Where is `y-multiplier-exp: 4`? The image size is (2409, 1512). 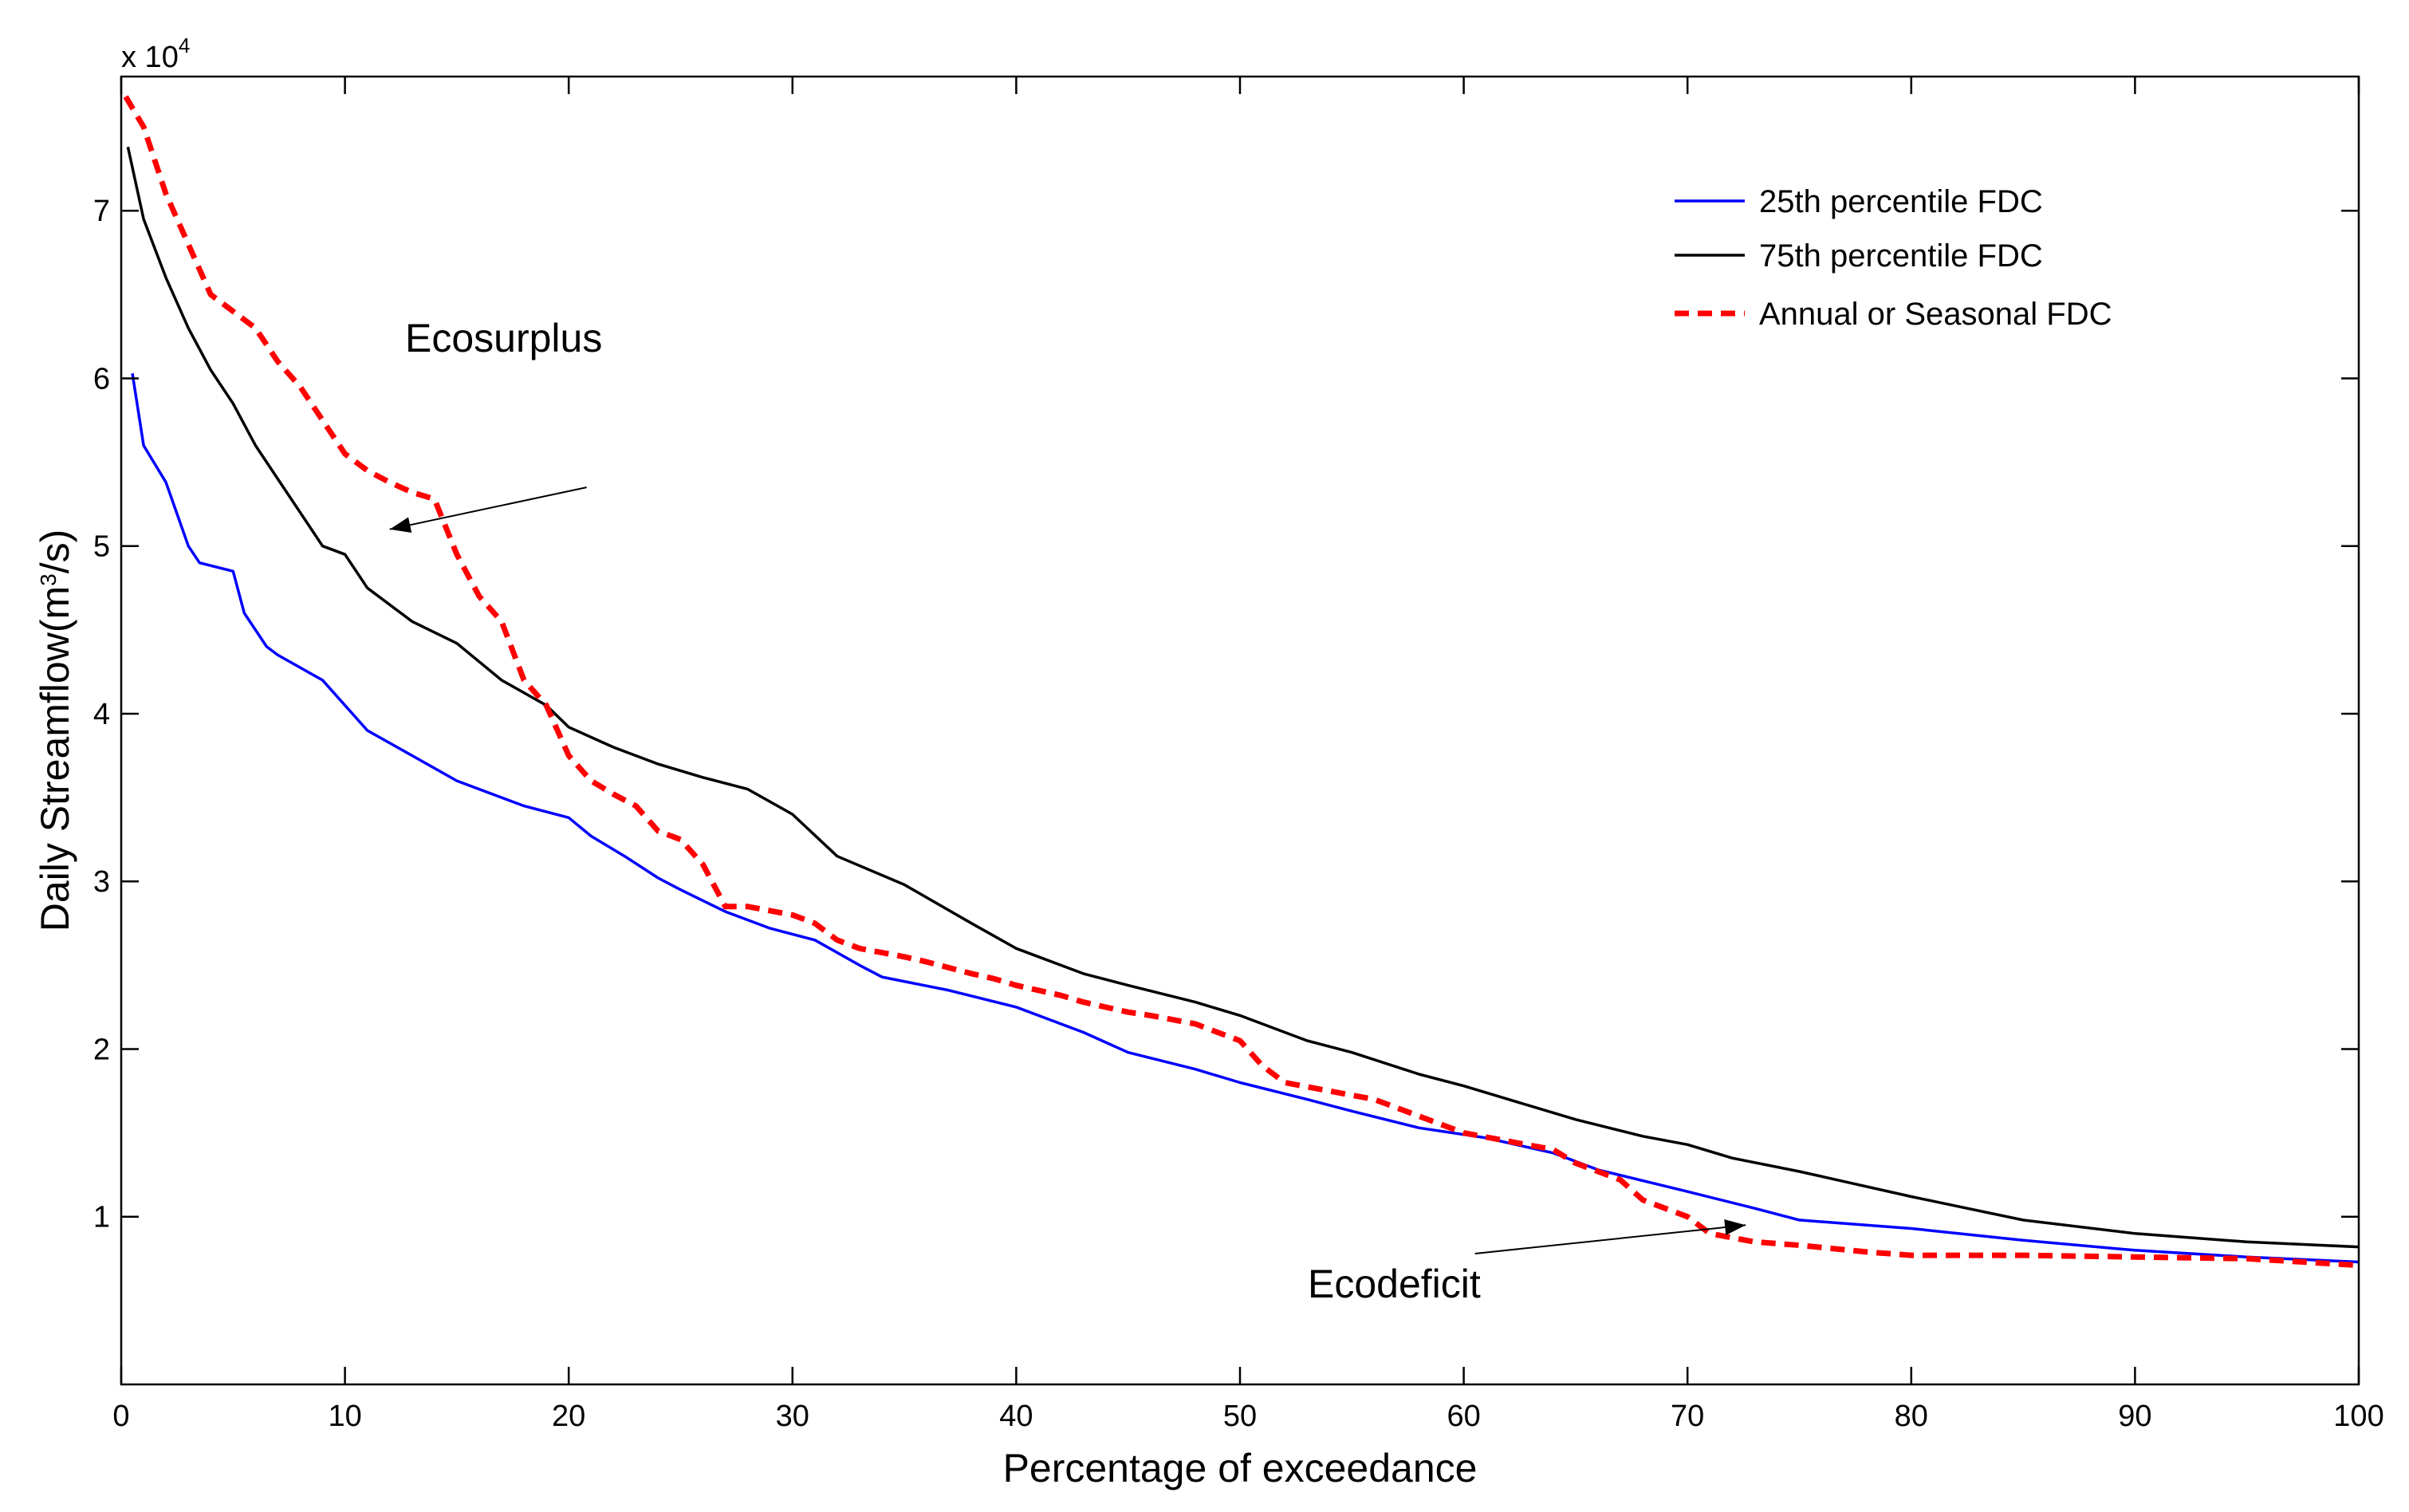
y-multiplier-exp: 4 is located at coordinates (184, 45).